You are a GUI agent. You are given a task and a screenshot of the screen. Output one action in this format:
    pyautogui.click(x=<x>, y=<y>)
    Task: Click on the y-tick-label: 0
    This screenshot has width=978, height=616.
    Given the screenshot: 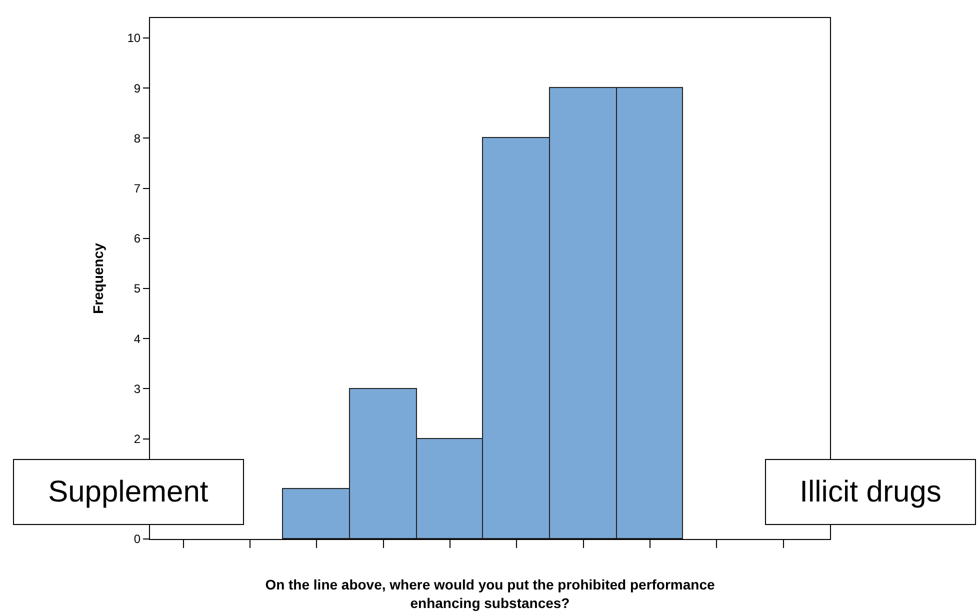 What is the action you would take?
    pyautogui.click(x=137, y=539)
    